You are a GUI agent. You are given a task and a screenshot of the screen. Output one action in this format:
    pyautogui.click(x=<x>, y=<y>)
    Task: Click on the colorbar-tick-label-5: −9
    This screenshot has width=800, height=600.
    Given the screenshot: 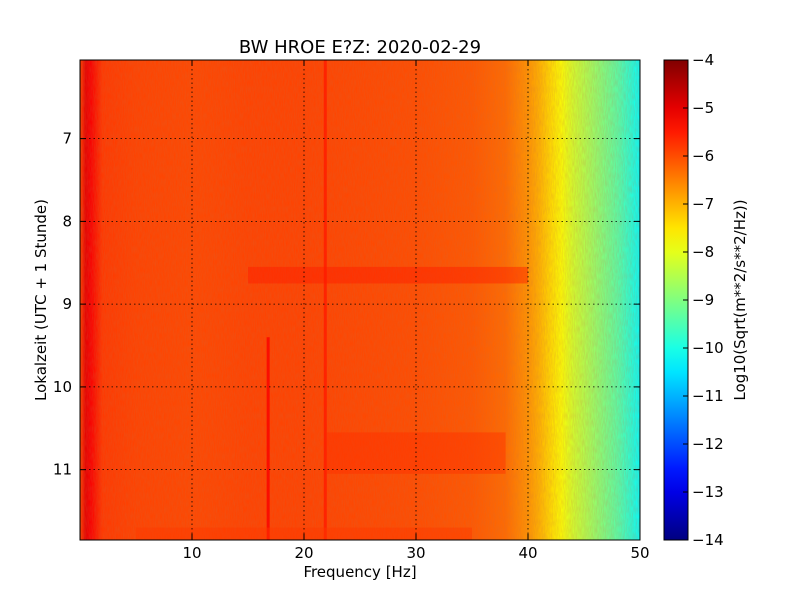 What is the action you would take?
    pyautogui.click(x=703, y=300)
    